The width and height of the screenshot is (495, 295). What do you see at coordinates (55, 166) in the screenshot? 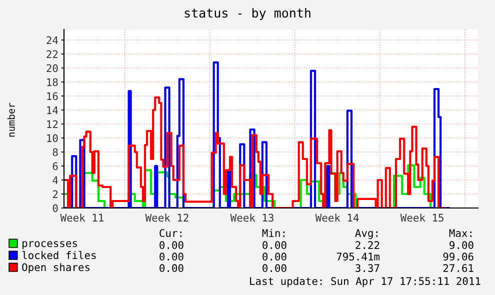
I see `y-tick-label: 6` at bounding box center [55, 166].